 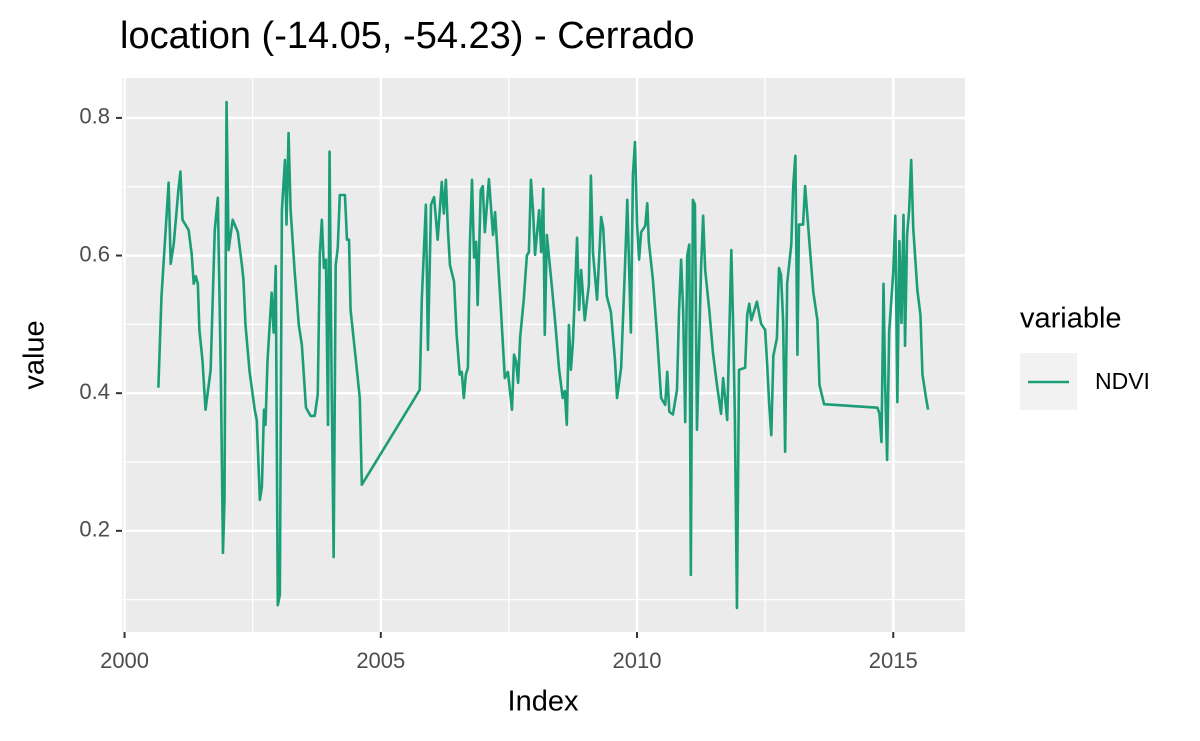 What do you see at coordinates (35, 354) in the screenshot?
I see `y-axis-title: value` at bounding box center [35, 354].